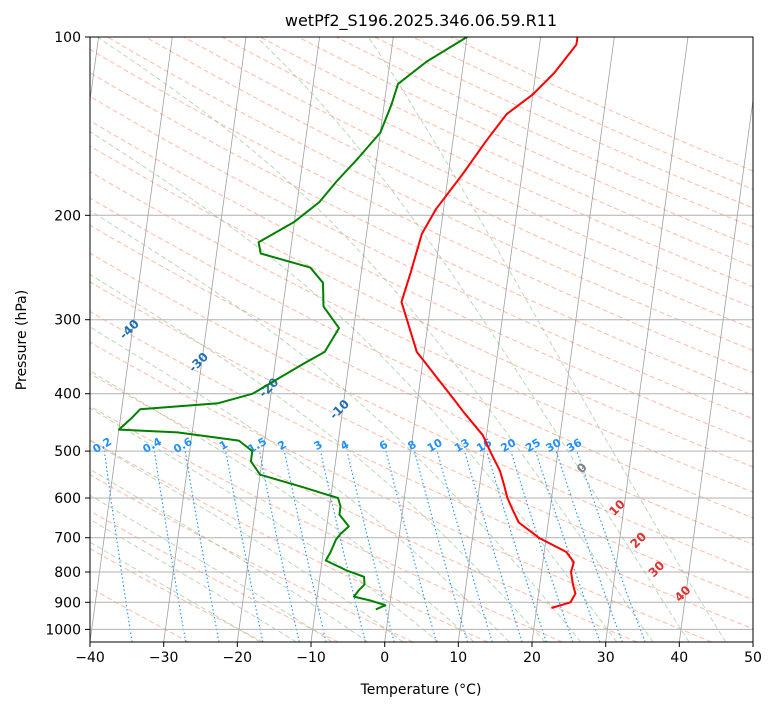 This screenshot has height=708, width=775. I want to click on y-tick-label: 600, so click(67, 499).